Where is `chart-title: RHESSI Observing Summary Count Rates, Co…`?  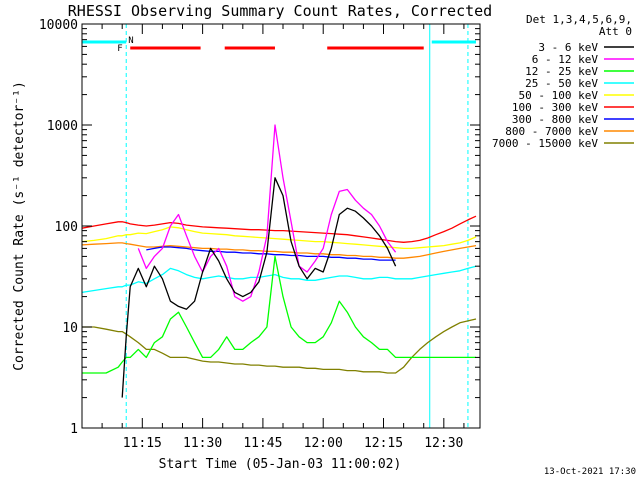
chart-title: RHESSI Observing Summary Count Rates, Co… is located at coordinates (280, 11).